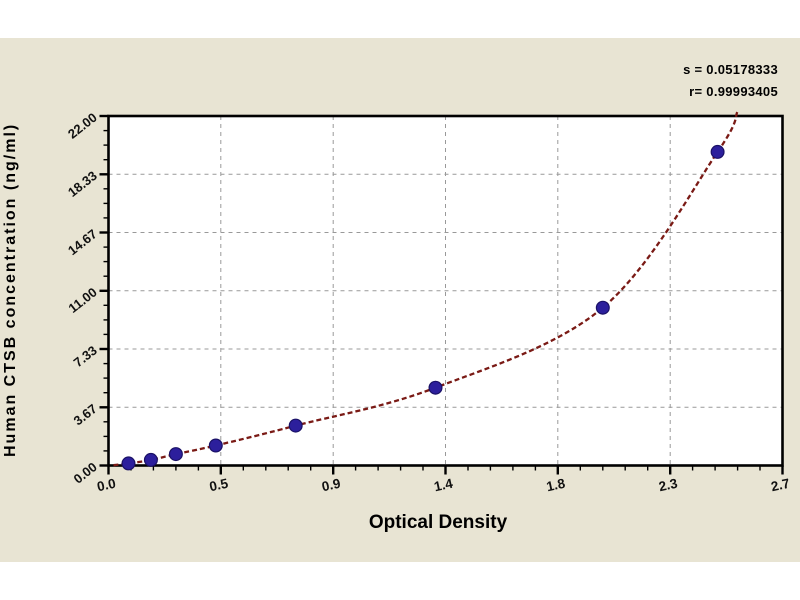  Describe the element at coordinates (730, 69) in the screenshot. I see `fit-standard-error-text: s = 0.05178333` at that location.